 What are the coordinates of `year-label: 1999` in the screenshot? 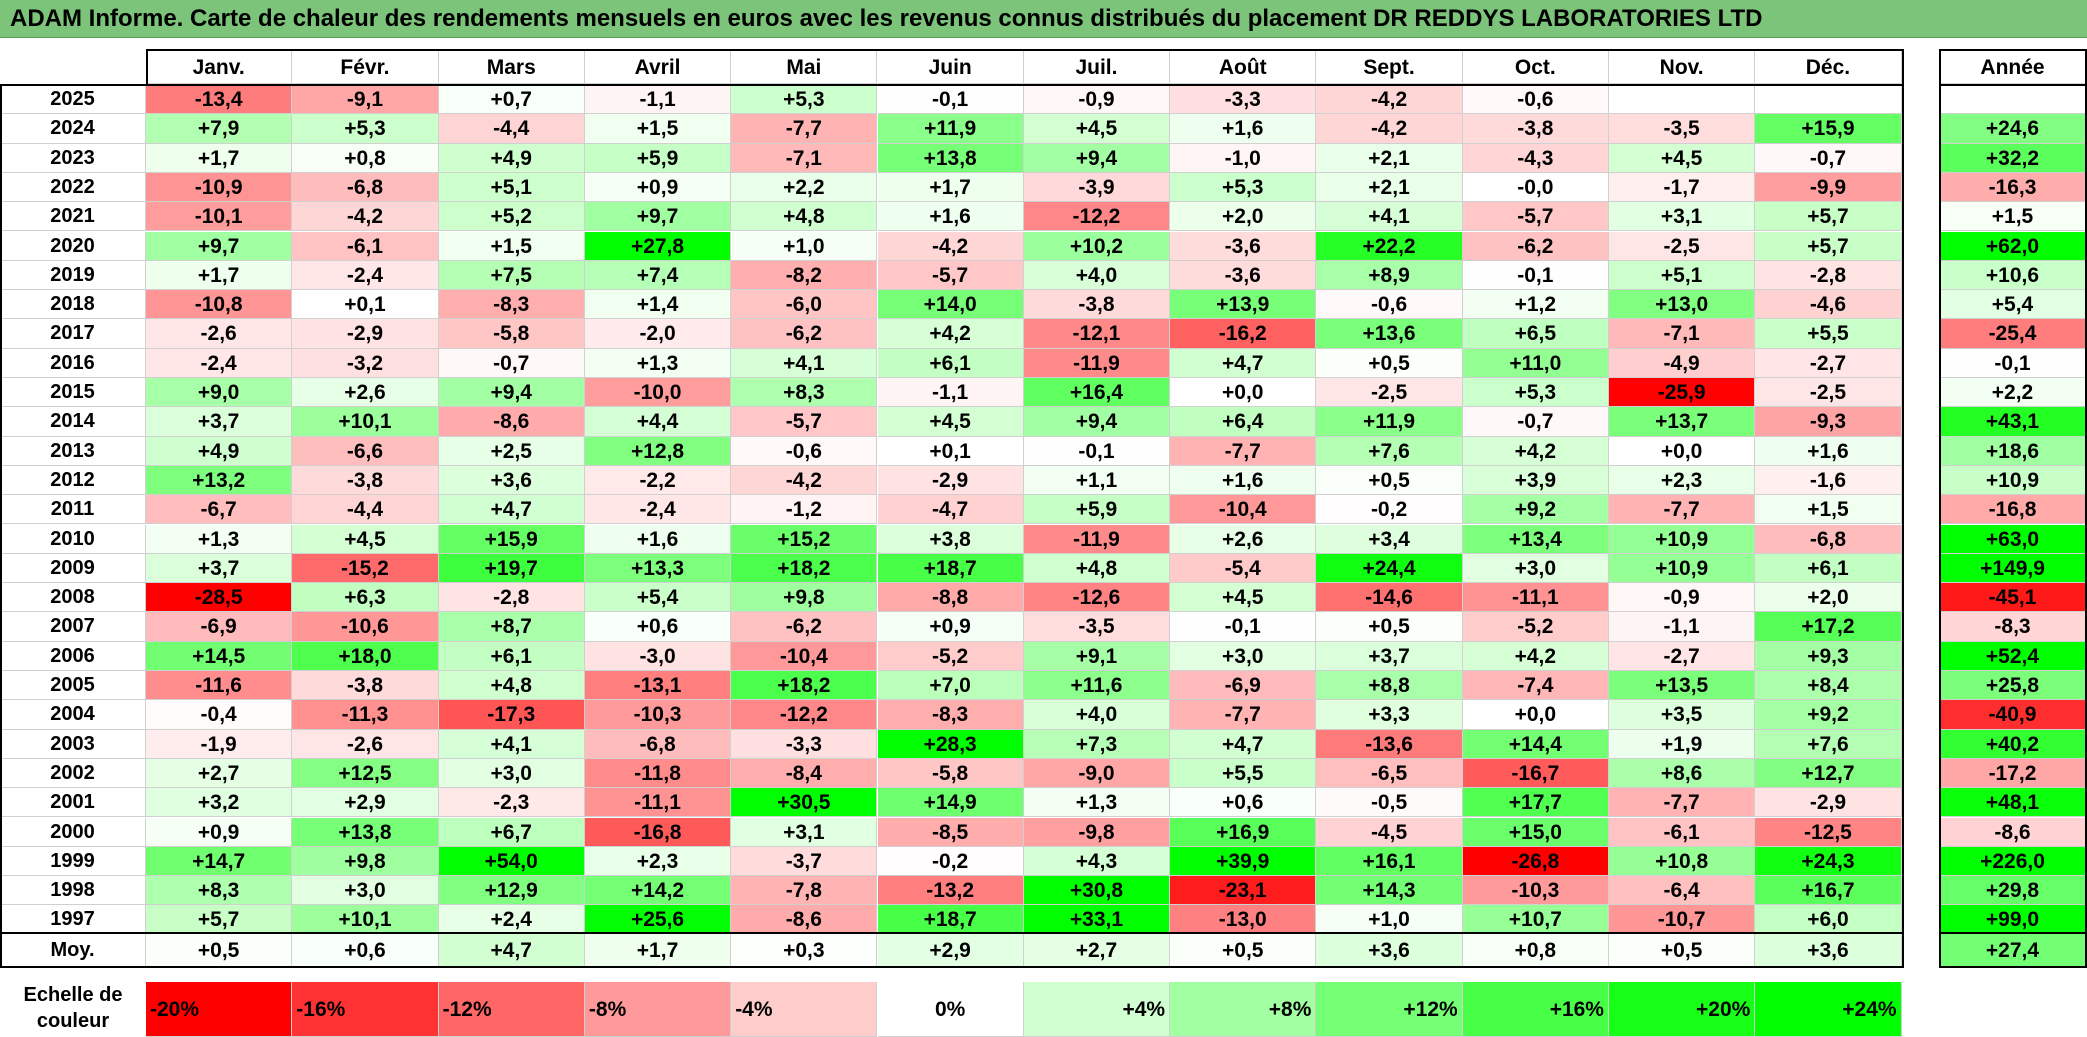 It's located at (73, 861).